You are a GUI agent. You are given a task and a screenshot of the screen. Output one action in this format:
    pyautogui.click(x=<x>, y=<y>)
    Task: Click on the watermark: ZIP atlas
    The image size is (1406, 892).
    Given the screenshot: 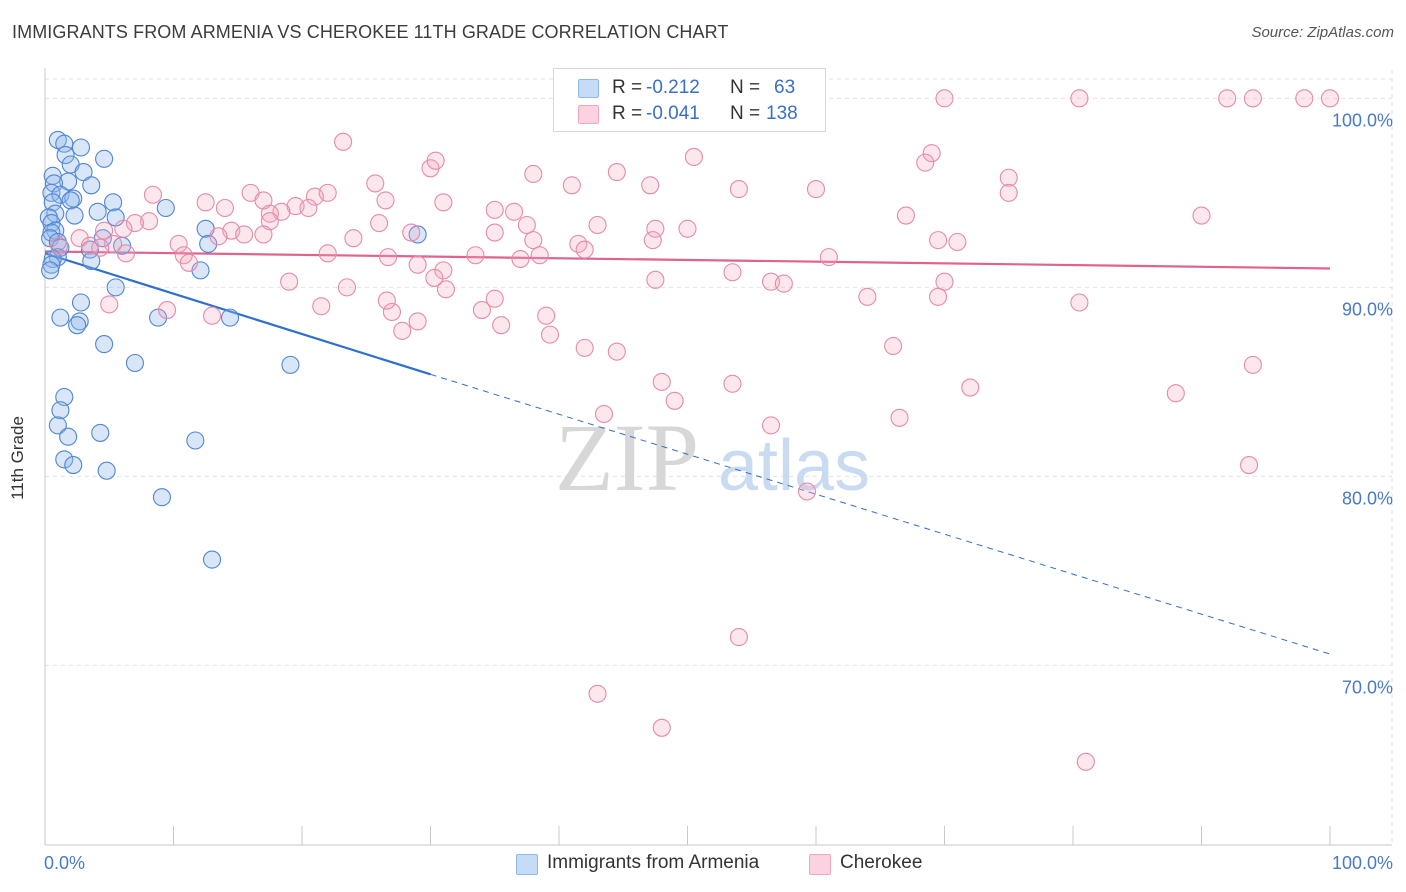 What is the action you would take?
    pyautogui.click(x=712, y=457)
    